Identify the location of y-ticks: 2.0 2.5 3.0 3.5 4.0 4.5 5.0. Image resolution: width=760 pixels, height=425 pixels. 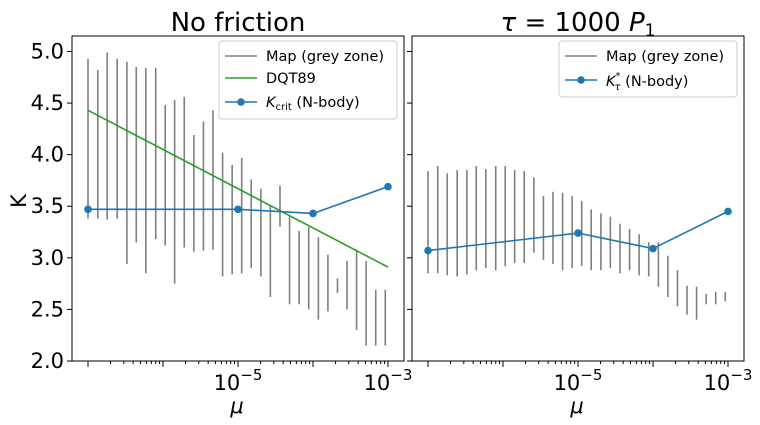
(51, 206).